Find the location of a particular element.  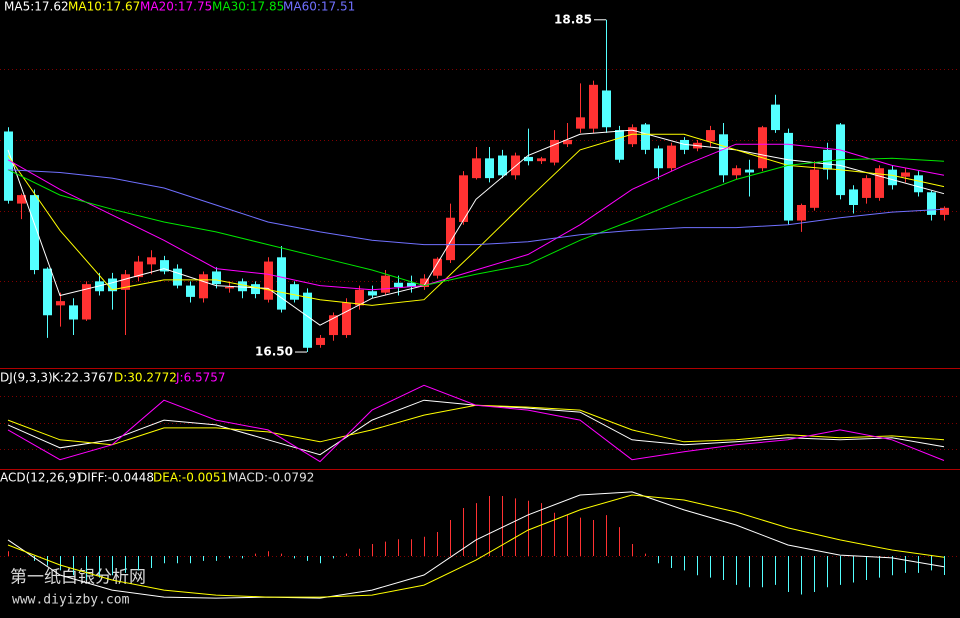

legend-entry: DEA:-0.0051 is located at coordinates (190, 478).